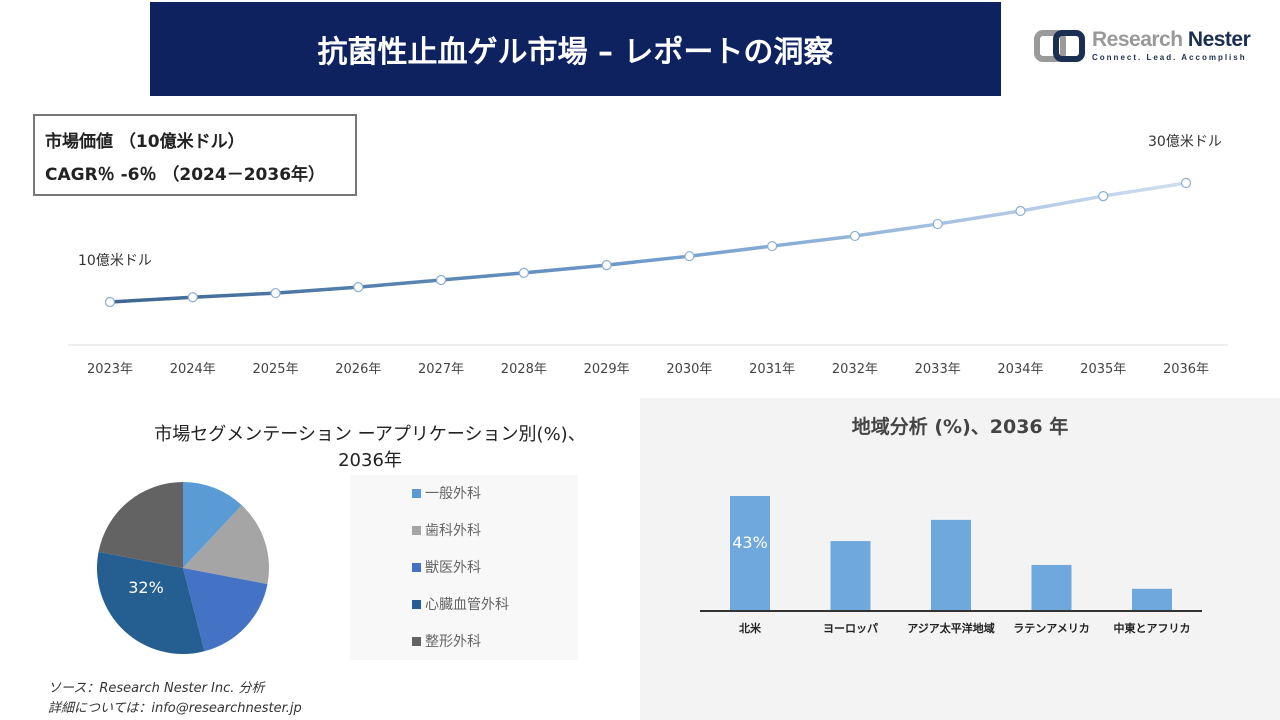 Image resolution: width=1280 pixels, height=720 pixels. Describe the element at coordinates (145, 142) in the screenshot. I see `market-value-label: 市場価値 （10億米ドル）` at that location.